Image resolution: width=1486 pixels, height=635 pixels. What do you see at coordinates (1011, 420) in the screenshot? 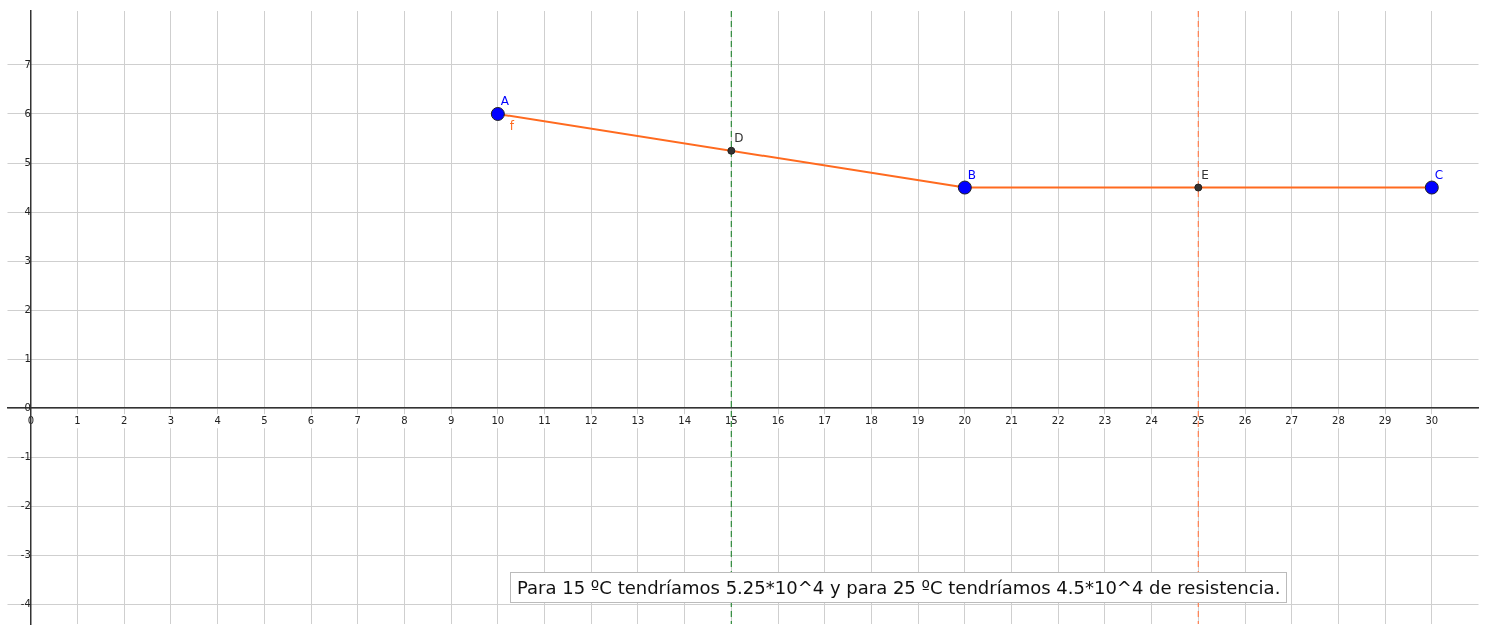
I see `x-tick-label: 21` at bounding box center [1011, 420].